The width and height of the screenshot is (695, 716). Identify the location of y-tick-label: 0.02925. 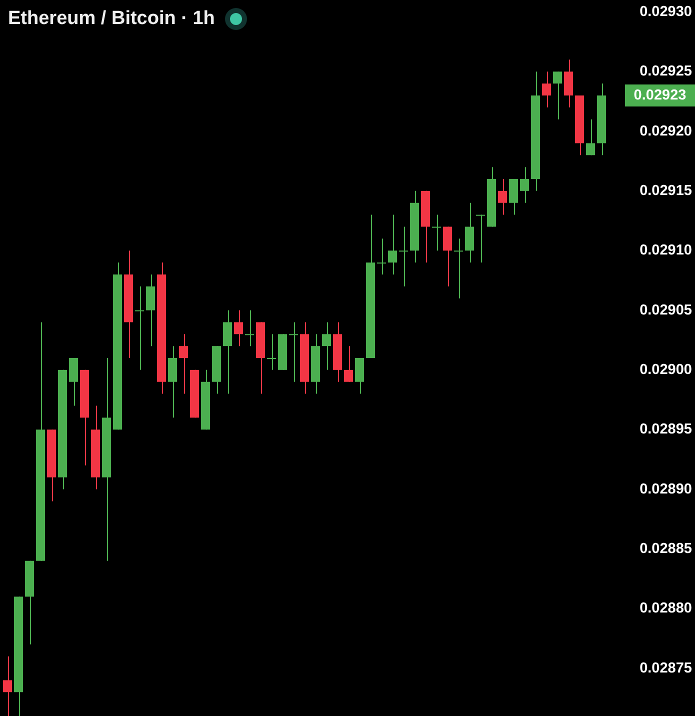
(666, 72).